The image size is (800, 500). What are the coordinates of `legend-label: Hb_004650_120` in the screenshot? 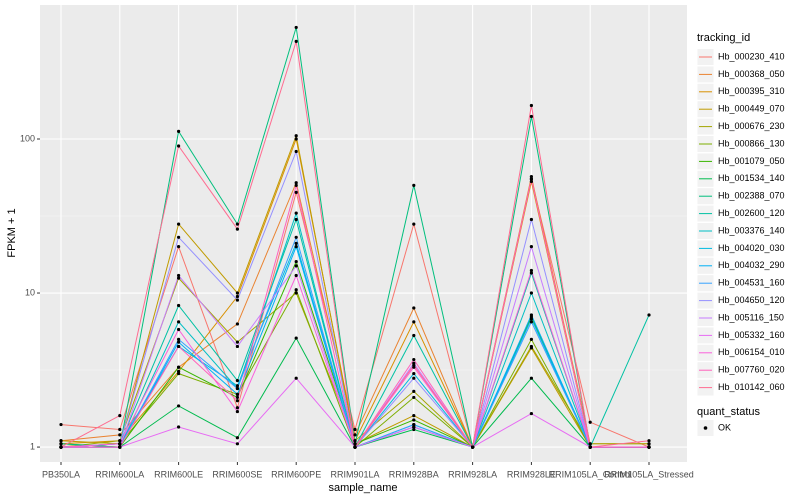 It's located at (751, 300).